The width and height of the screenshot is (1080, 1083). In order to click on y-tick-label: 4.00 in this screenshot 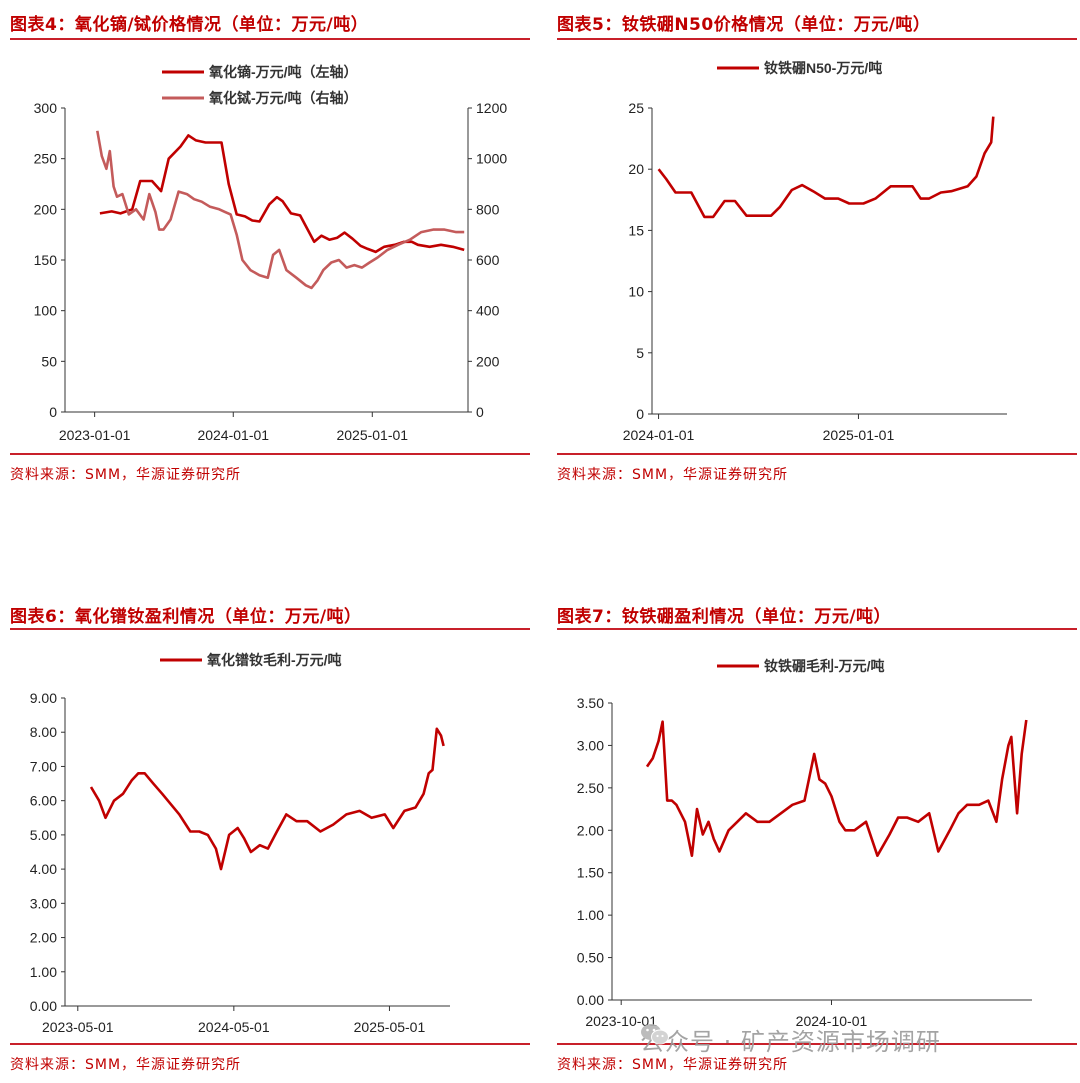, I will do `click(43, 869)`.